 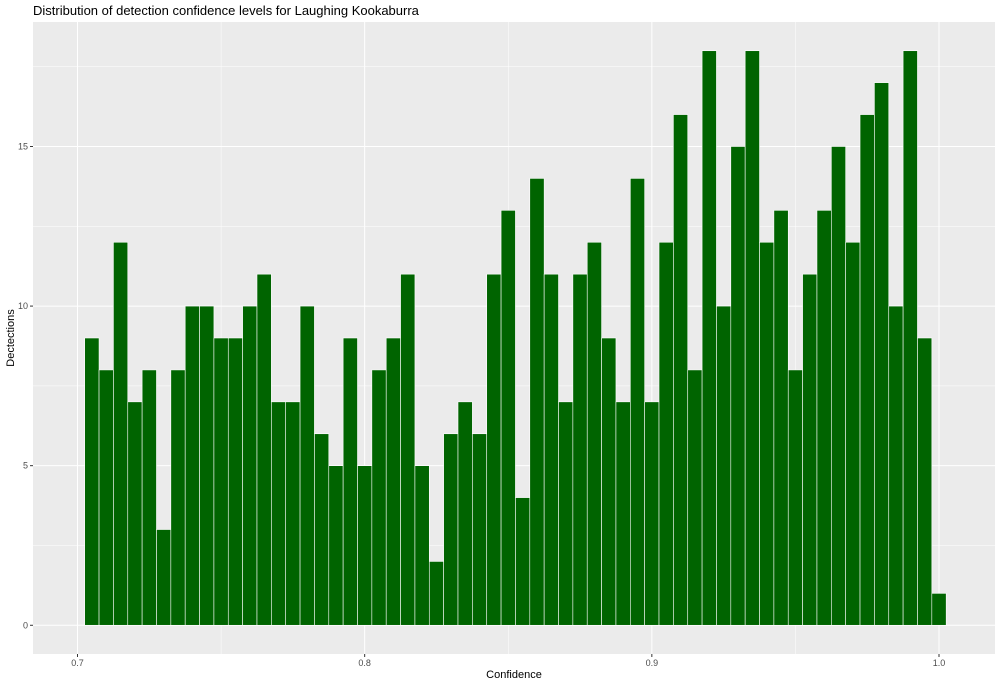 I want to click on y-tick-label: 5, so click(x=25, y=466).